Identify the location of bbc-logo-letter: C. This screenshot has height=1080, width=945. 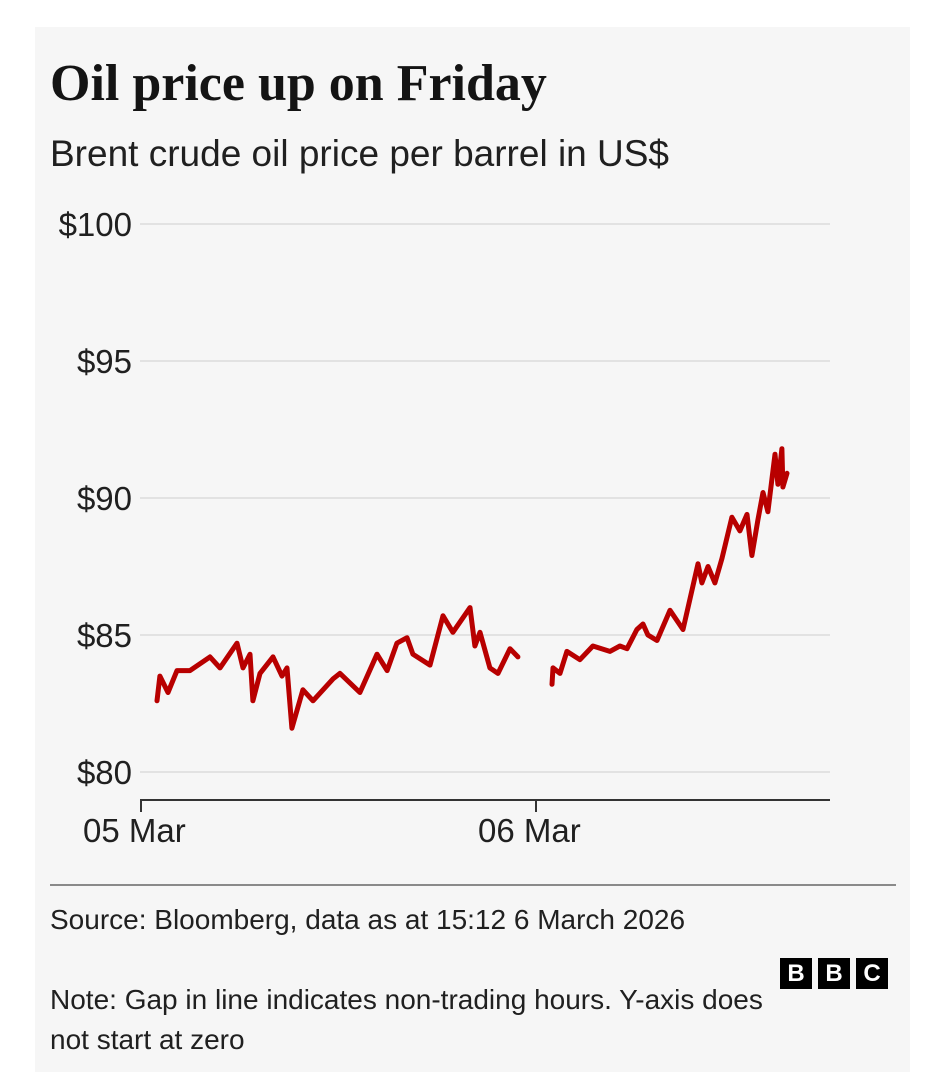
(872, 973).